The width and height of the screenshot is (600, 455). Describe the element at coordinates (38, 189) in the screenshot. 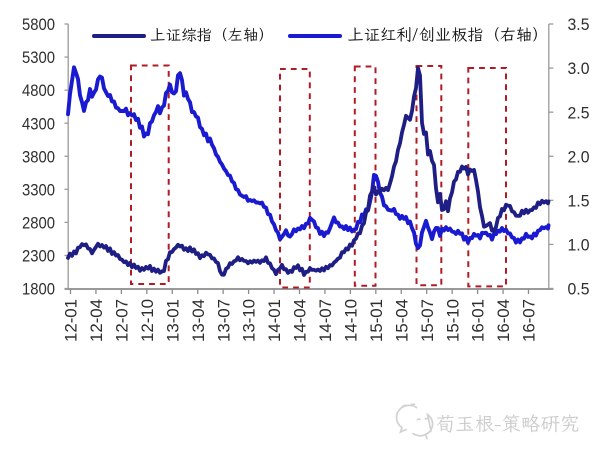

I see `svg-text: 3300` at that location.